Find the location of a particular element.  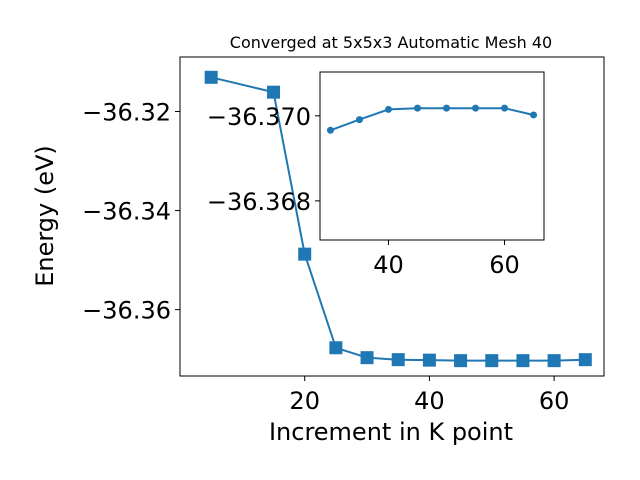

inset-series-line is located at coordinates (432, 119).